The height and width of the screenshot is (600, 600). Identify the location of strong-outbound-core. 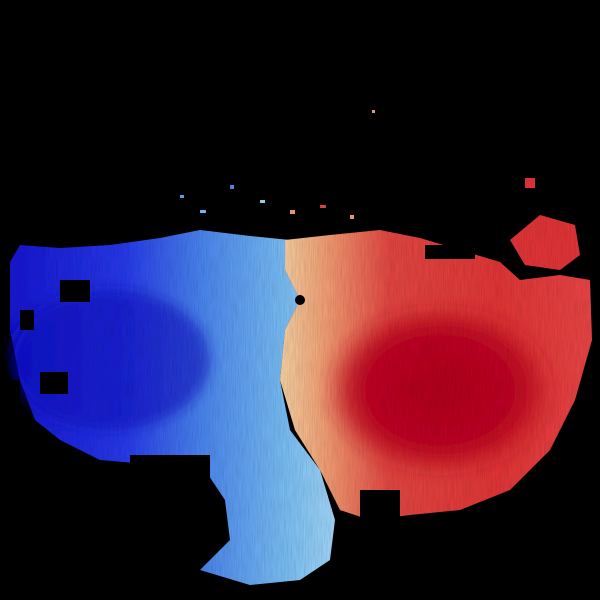
(440, 390).